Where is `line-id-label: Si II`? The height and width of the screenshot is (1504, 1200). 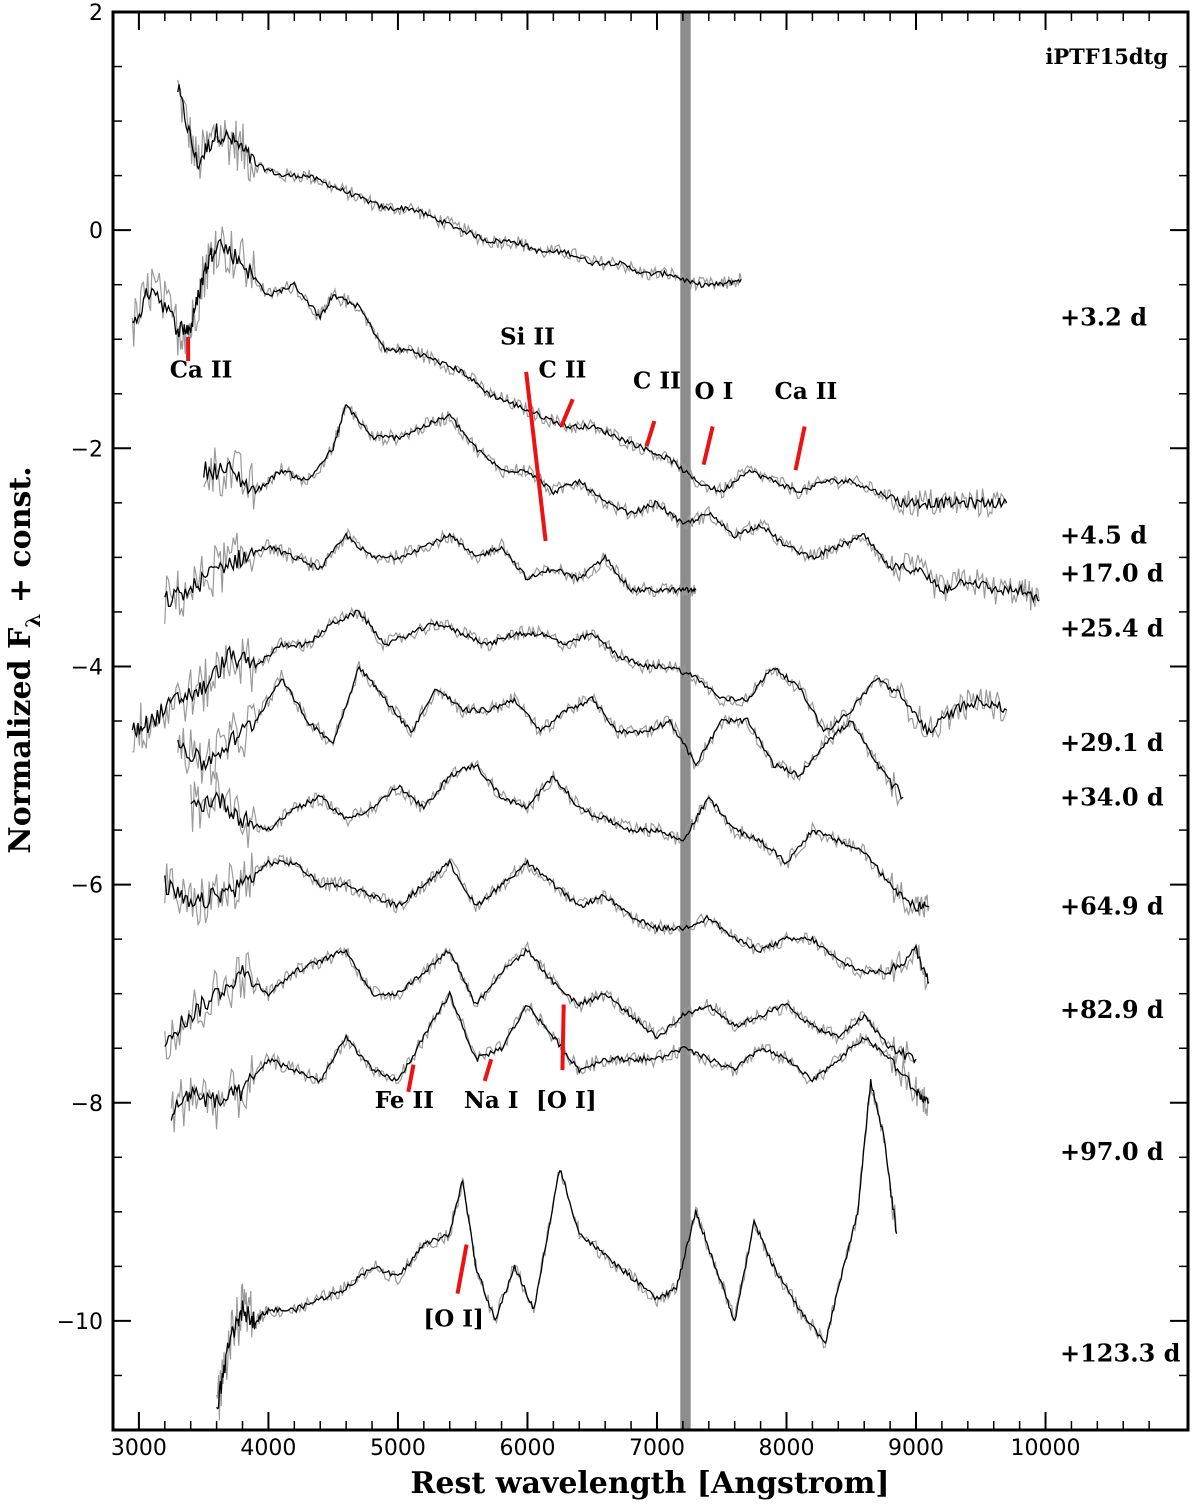 line-id-label: Si II is located at coordinates (527, 337).